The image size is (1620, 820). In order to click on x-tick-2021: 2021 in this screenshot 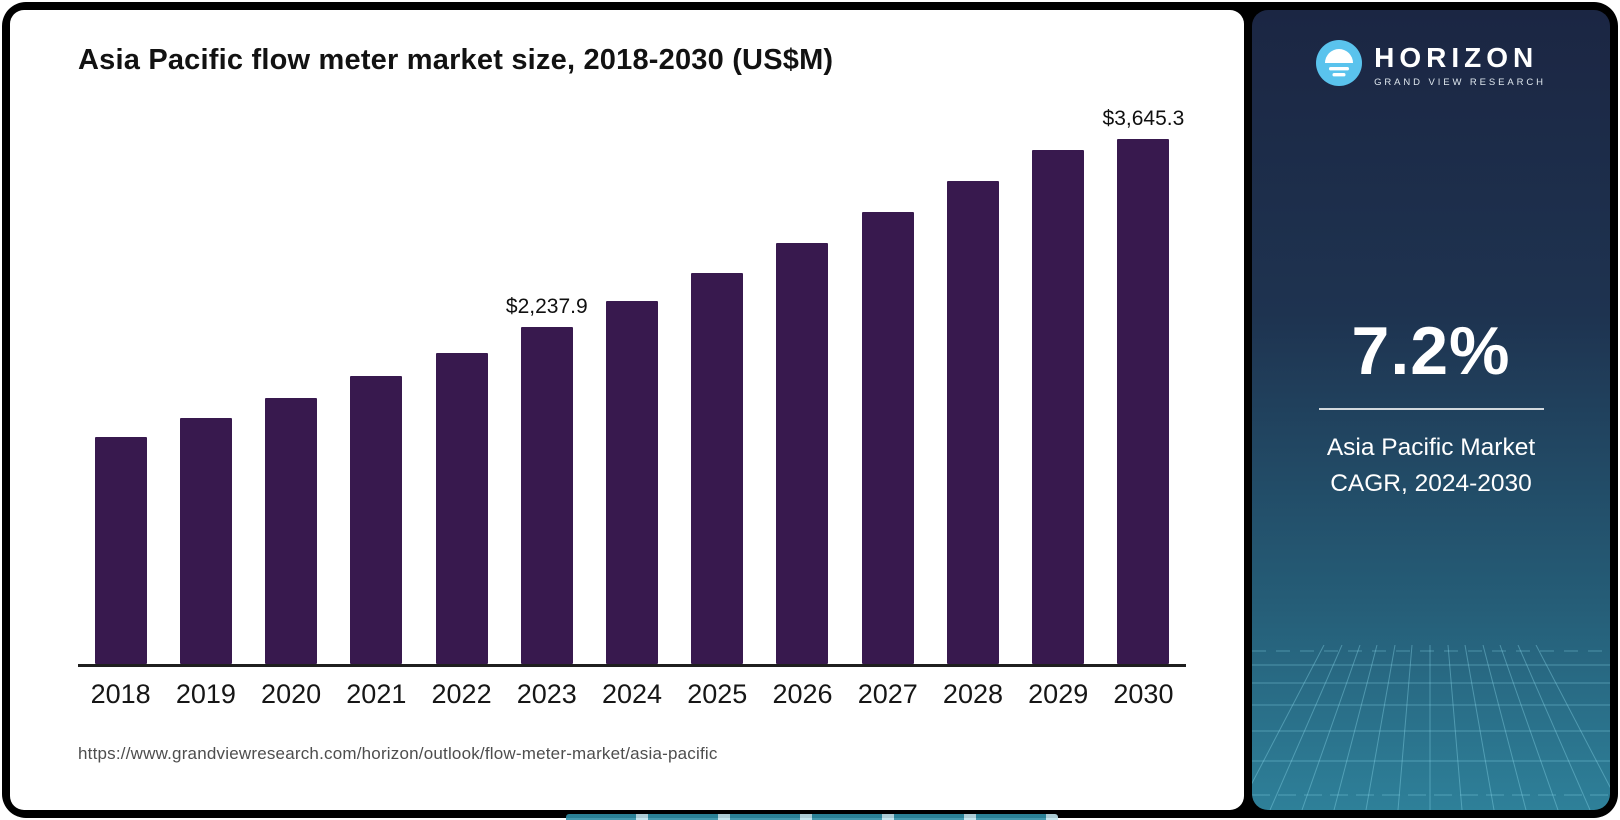, I will do `click(376, 694)`.